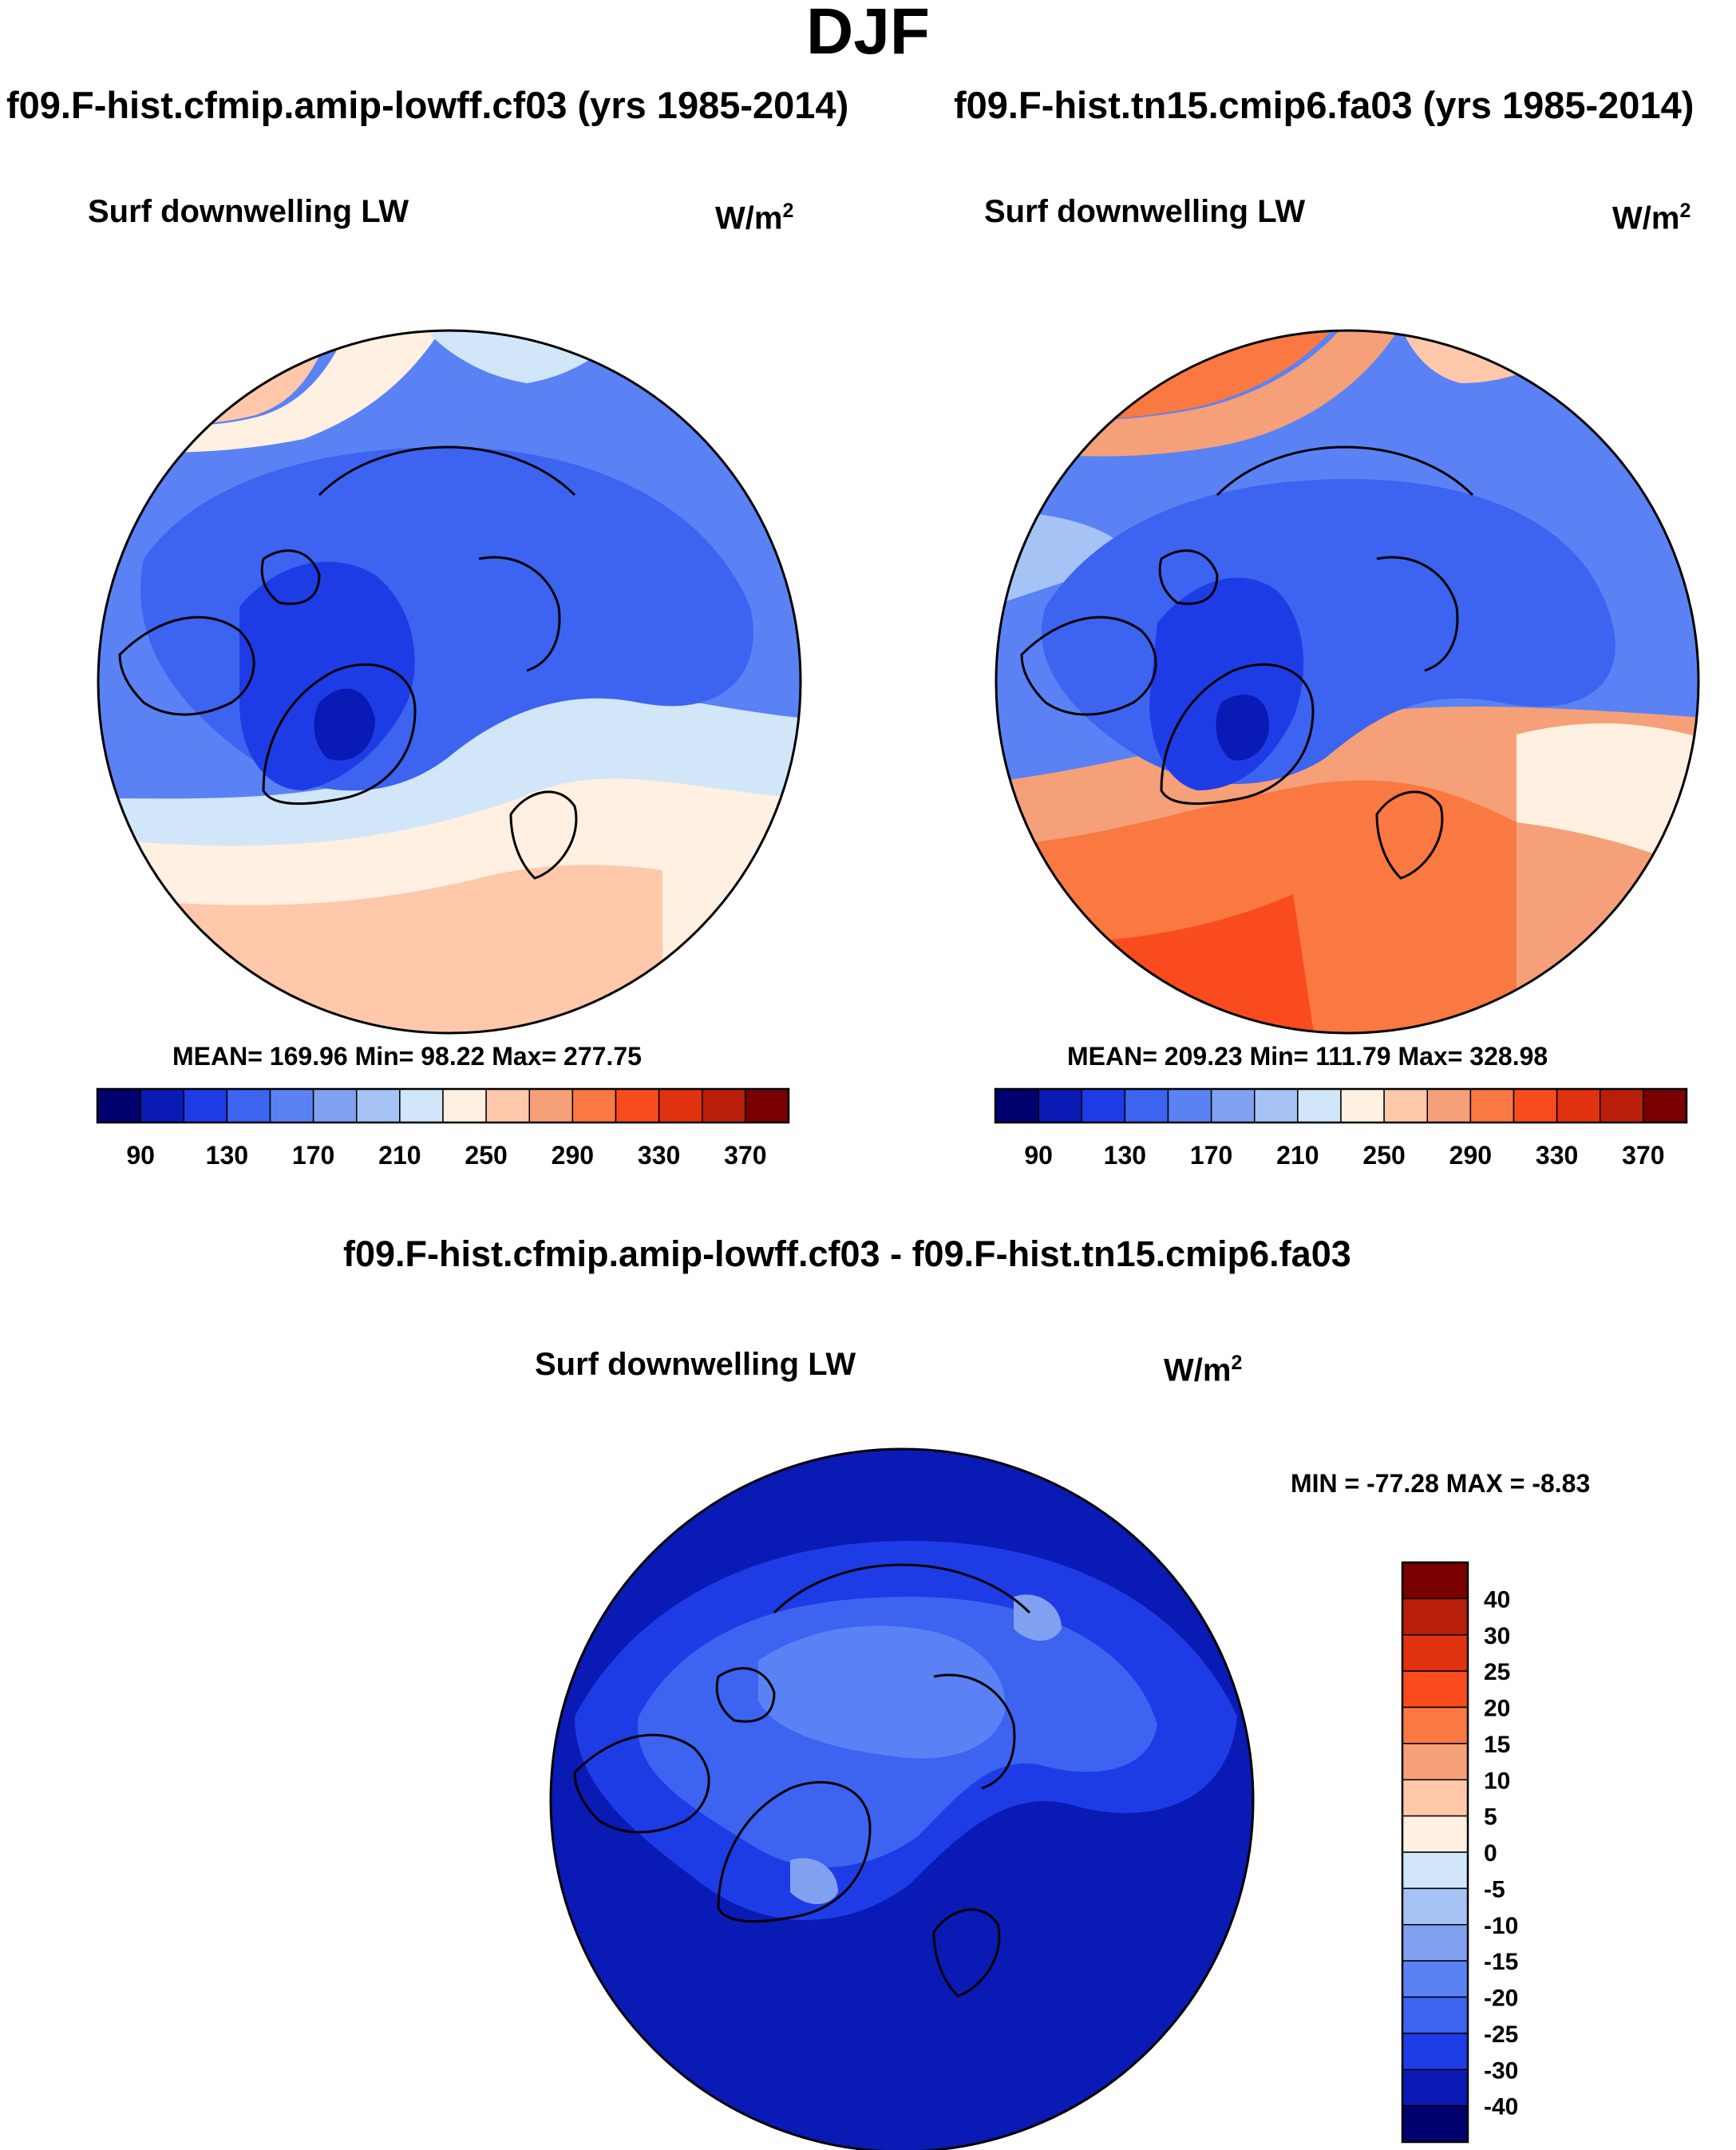  Describe the element at coordinates (348, 662) in the screenshot. I see `left-map-coastlines` at that location.